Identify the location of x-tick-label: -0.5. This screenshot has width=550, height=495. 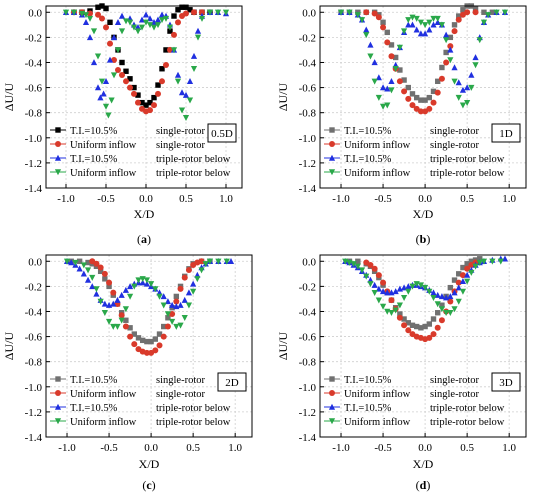
(383, 199).